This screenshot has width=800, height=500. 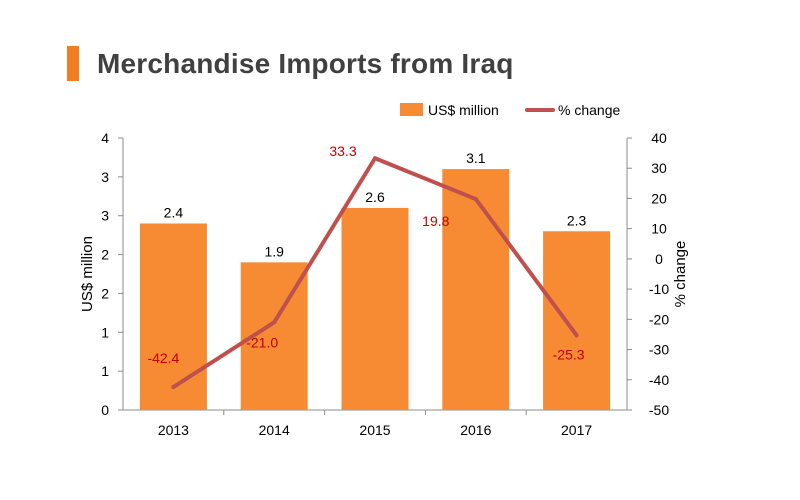 I want to click on y2-tick-label: 30, so click(x=659, y=168).